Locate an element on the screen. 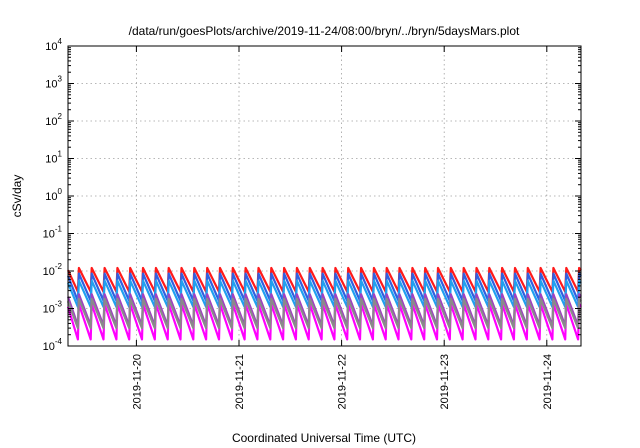  y-tick-label: 10² is located at coordinates (53, 120).